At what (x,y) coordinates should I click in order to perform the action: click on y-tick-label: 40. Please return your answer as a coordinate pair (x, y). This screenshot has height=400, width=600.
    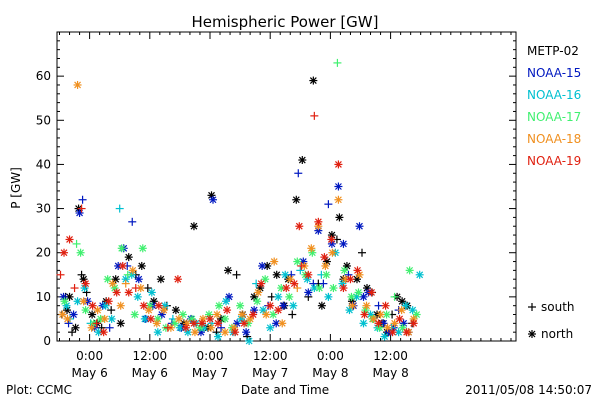
    Looking at the image, I should click on (43, 164).